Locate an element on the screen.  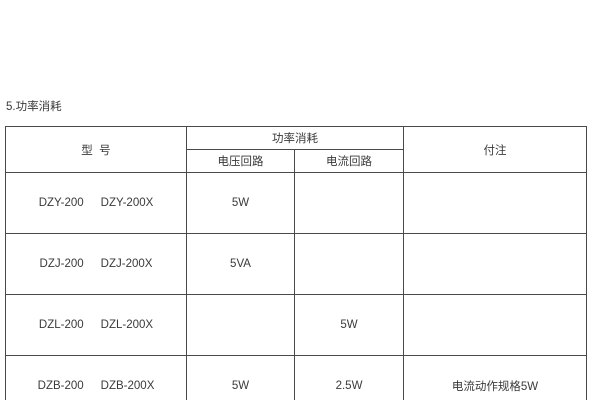
model-cell: DZY-200 DZY-200X is located at coordinates (96, 203).